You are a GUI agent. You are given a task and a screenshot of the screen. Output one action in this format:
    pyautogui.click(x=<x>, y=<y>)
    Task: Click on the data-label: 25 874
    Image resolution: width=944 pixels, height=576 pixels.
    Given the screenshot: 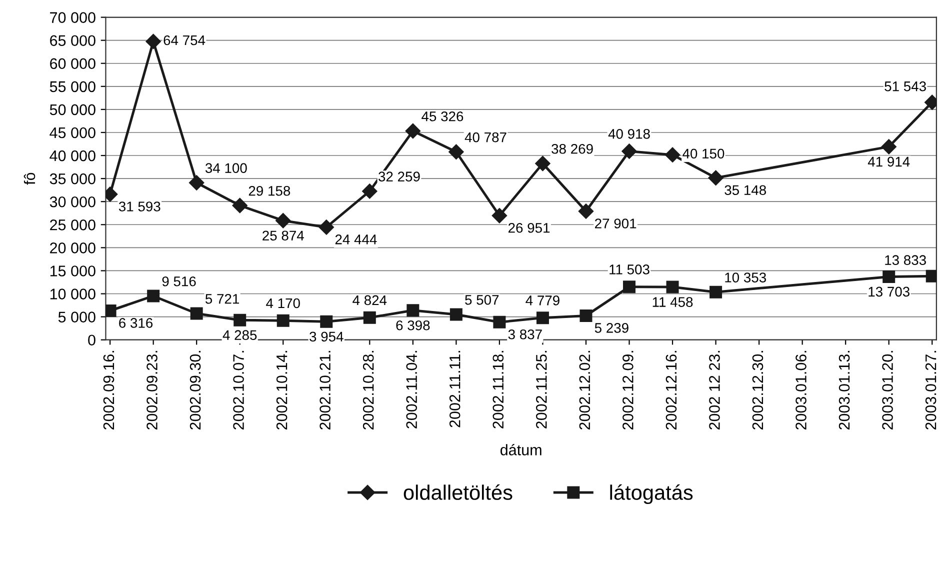 What is the action you would take?
    pyautogui.click(x=283, y=235)
    